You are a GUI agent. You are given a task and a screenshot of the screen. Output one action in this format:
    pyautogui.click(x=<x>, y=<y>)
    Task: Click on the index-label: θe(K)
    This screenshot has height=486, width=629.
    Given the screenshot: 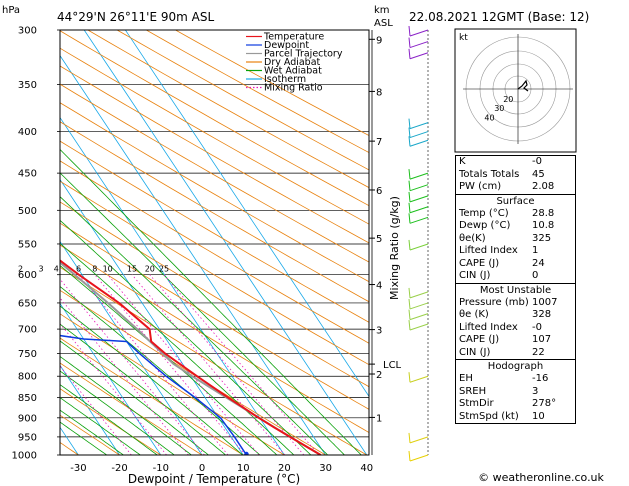 What is the action you would take?
    pyautogui.click(x=472, y=238)
    